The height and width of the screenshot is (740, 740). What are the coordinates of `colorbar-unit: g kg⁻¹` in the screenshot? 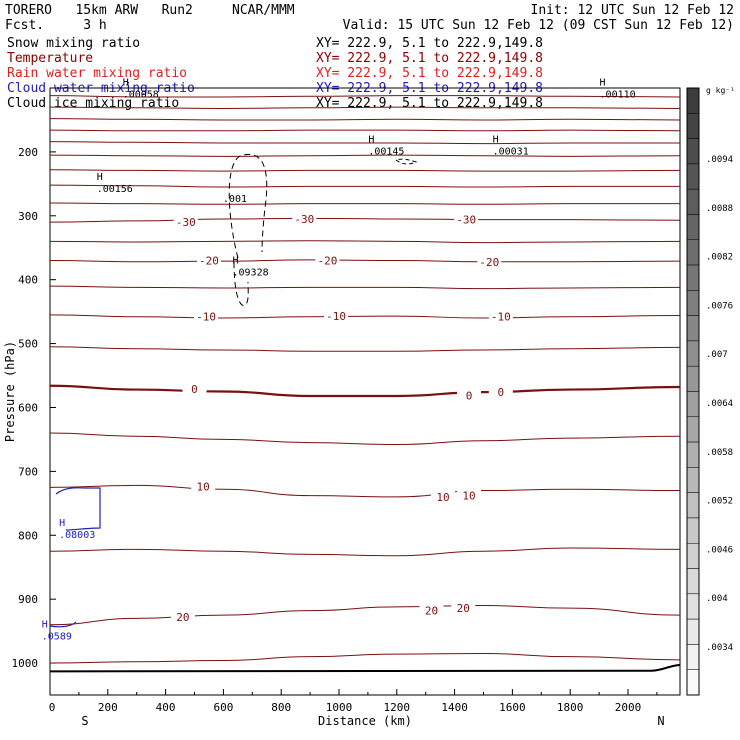 It's located at (720, 90).